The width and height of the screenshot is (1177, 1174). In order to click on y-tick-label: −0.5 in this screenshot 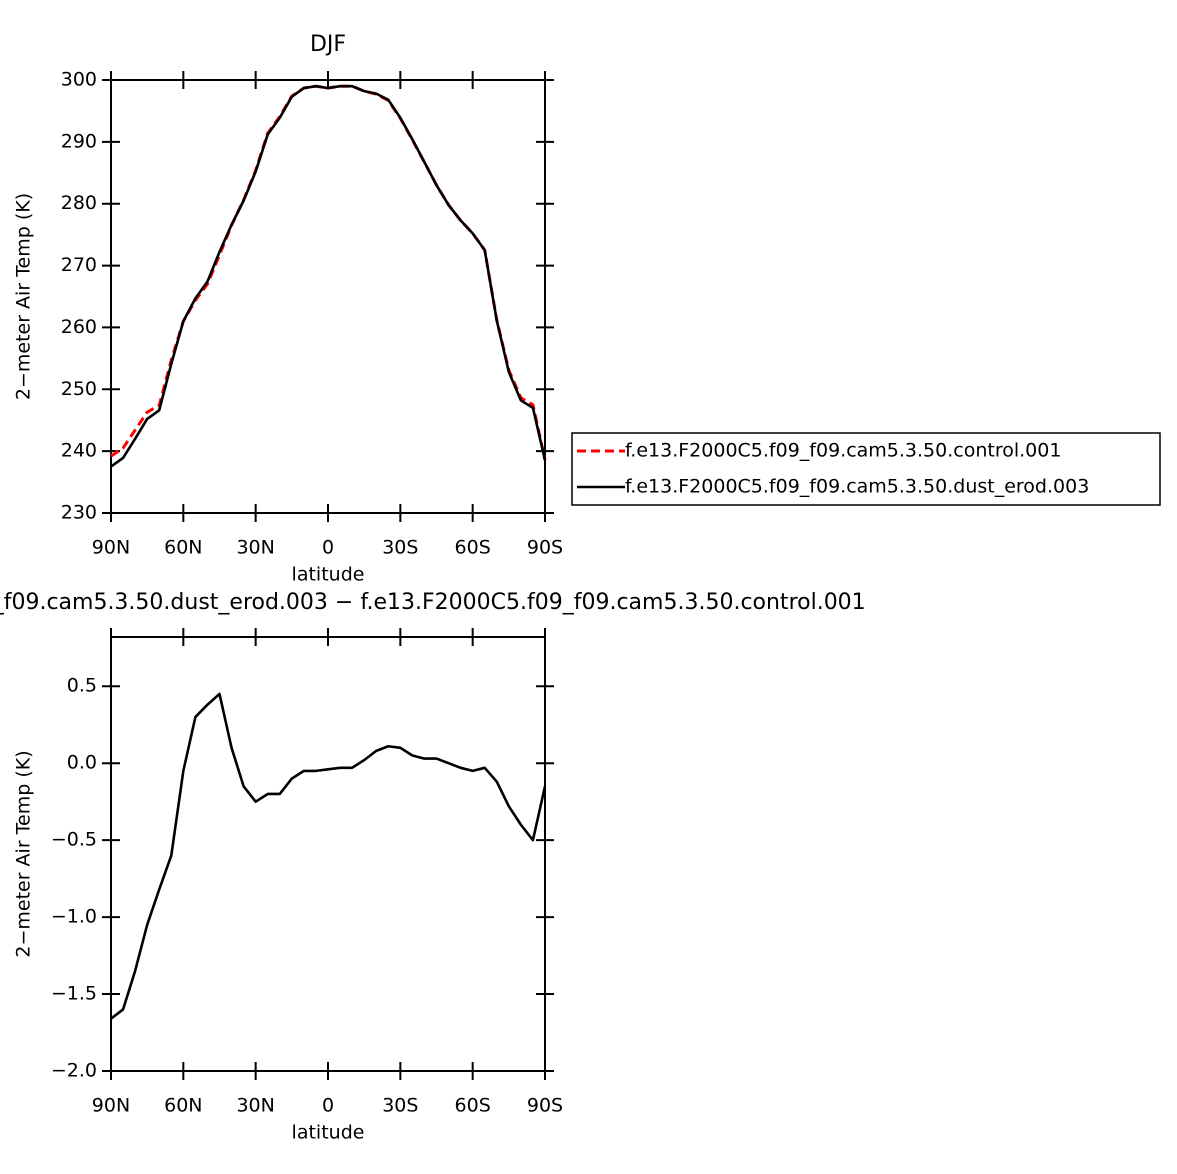, I will do `click(74, 840)`.